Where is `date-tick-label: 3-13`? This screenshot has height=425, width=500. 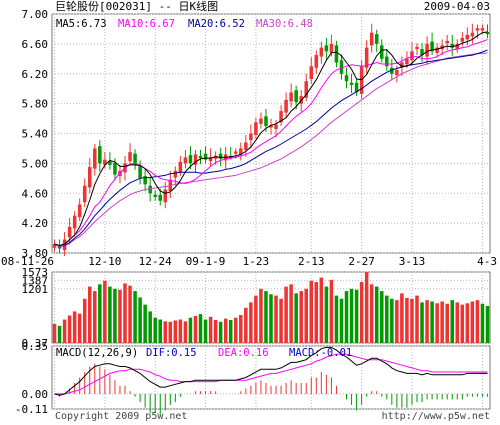 date-tick-label: 3-13 is located at coordinates (412, 261).